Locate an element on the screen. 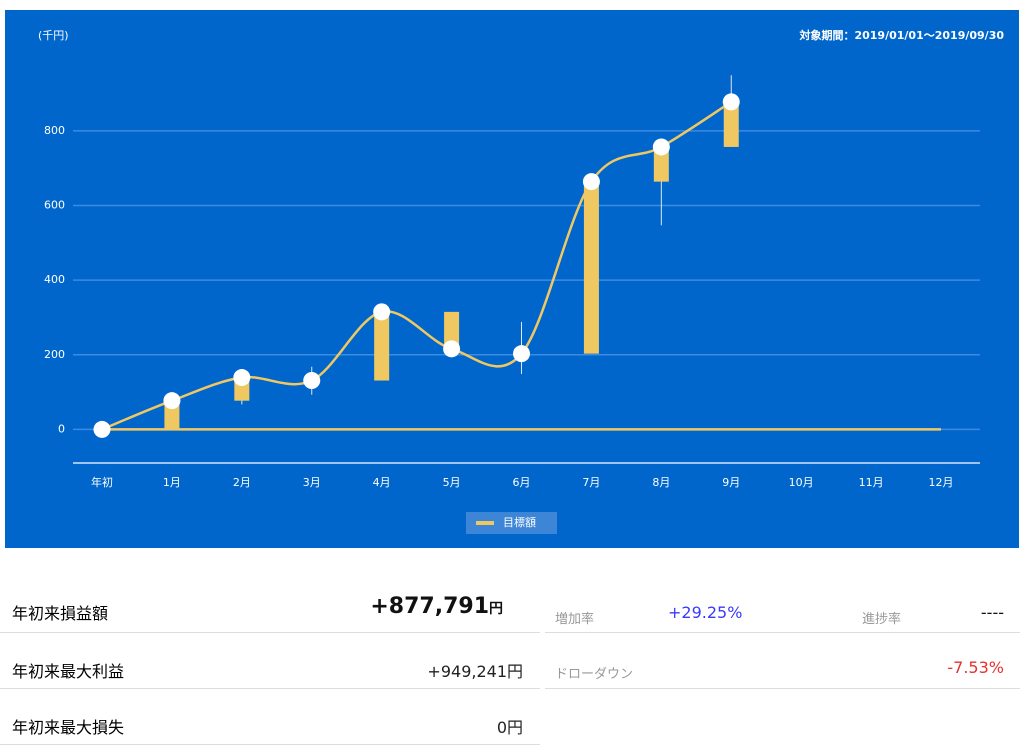 This screenshot has width=1024, height=752. y-tick-label: 800 is located at coordinates (54, 130).